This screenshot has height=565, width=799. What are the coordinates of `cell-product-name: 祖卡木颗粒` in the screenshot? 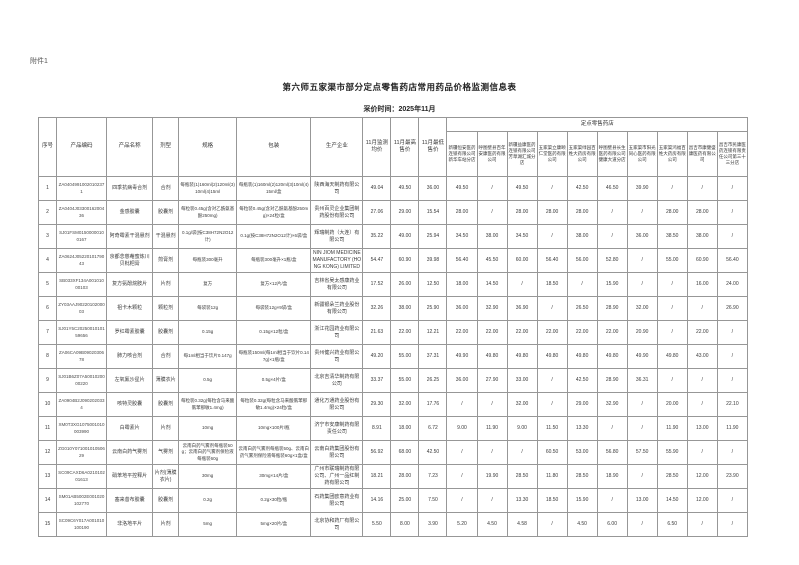 It's located at (130, 308).